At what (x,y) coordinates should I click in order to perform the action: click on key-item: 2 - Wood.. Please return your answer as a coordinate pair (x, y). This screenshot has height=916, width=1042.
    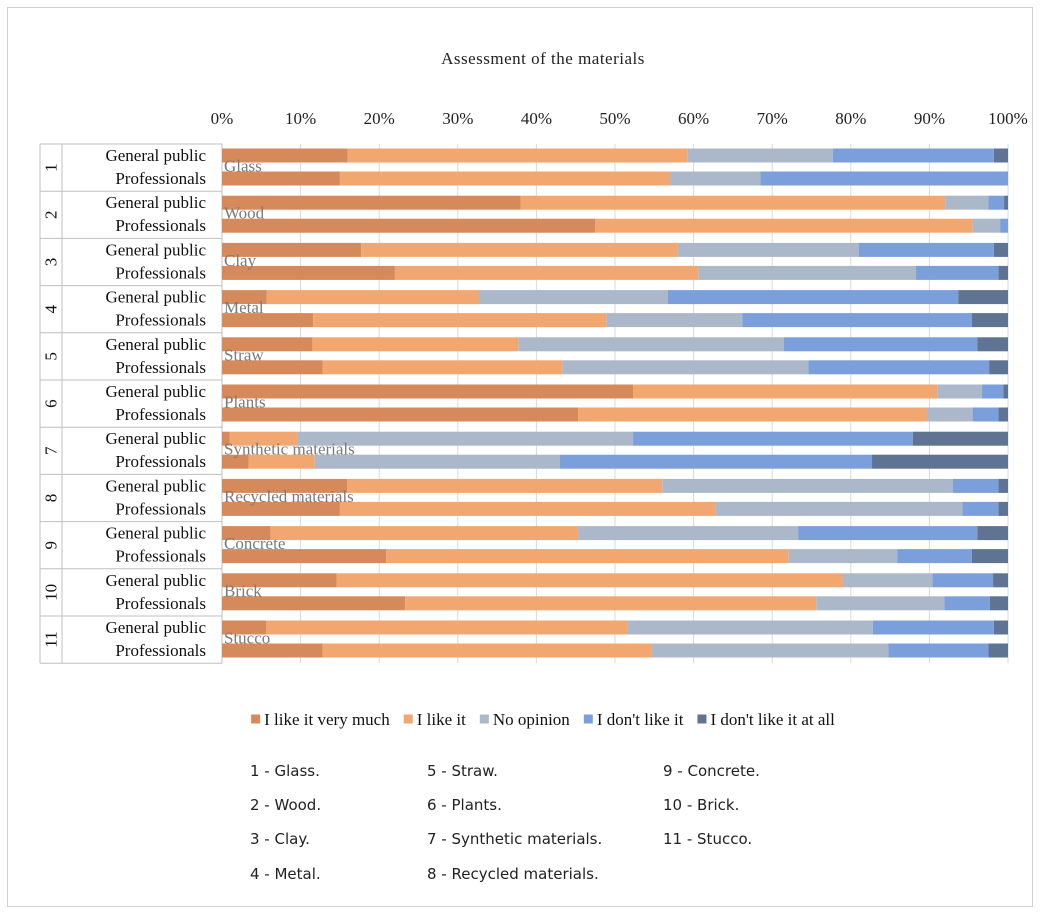
    Looking at the image, I should click on (285, 805).